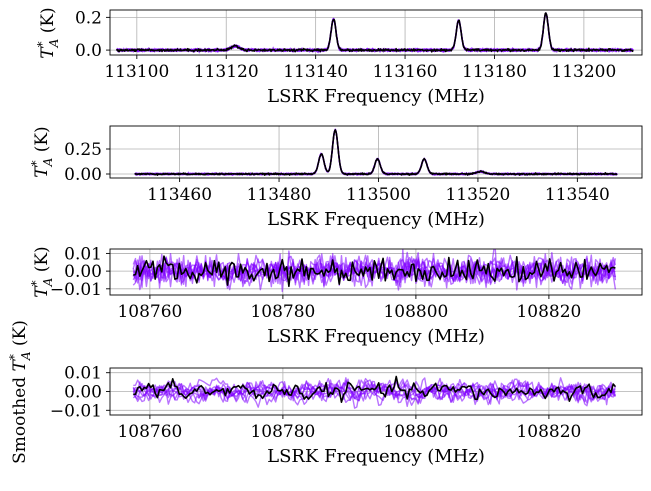 This screenshot has width=651, height=491. I want to click on x-tick-label: 113500, so click(378, 195).